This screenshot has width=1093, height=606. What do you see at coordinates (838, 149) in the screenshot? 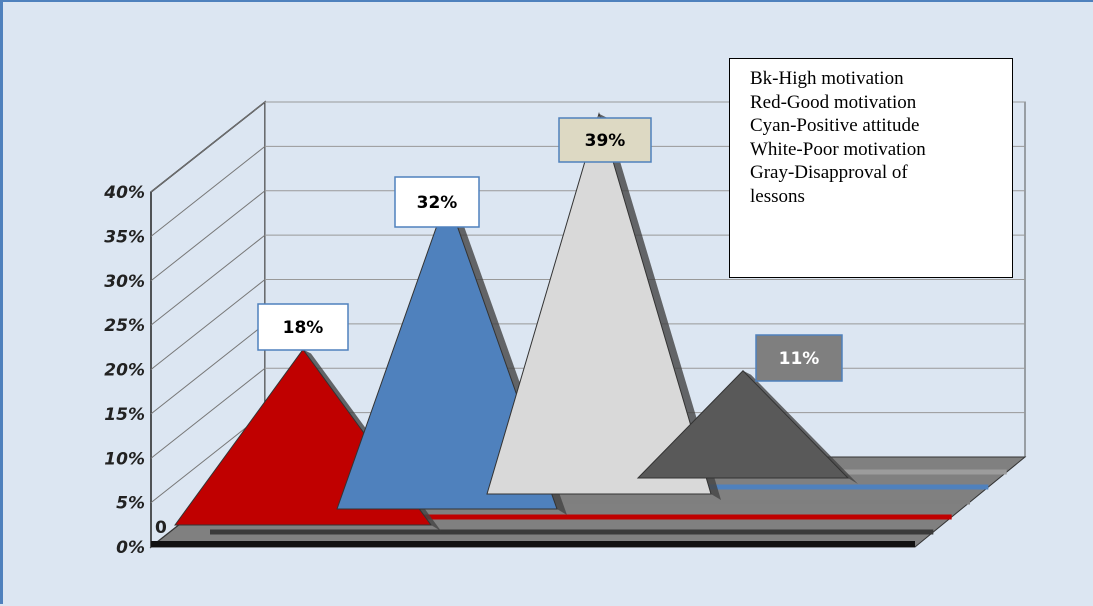
I see `legend-entry-poor-motivation: White-Poor motivation` at bounding box center [838, 149].